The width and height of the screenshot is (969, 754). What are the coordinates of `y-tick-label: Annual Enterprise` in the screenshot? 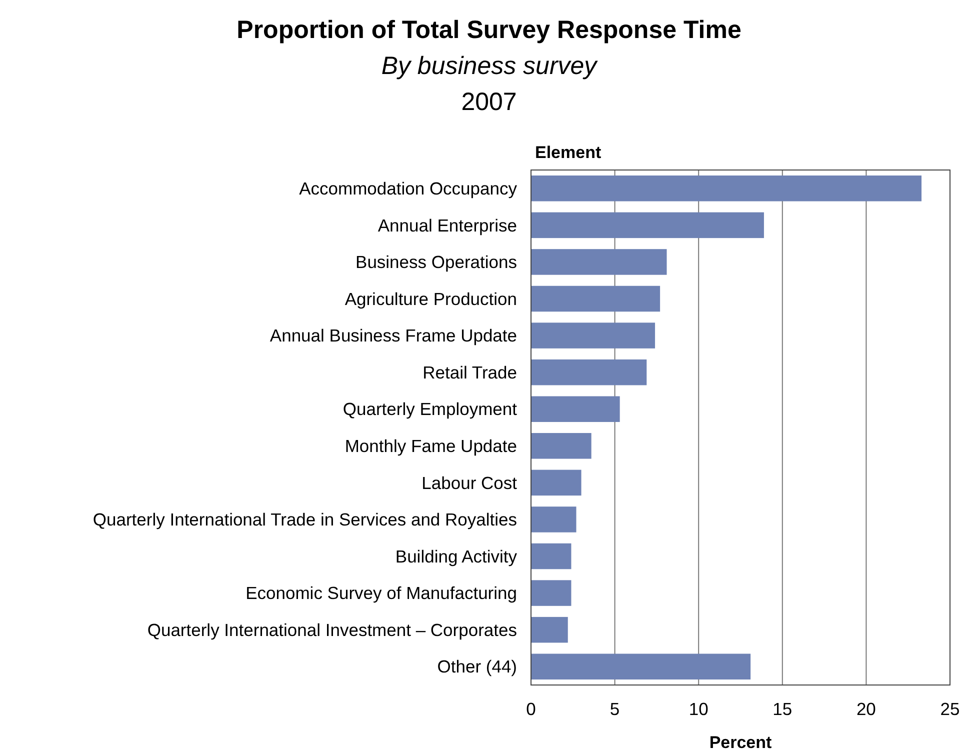 It's located at (447, 225).